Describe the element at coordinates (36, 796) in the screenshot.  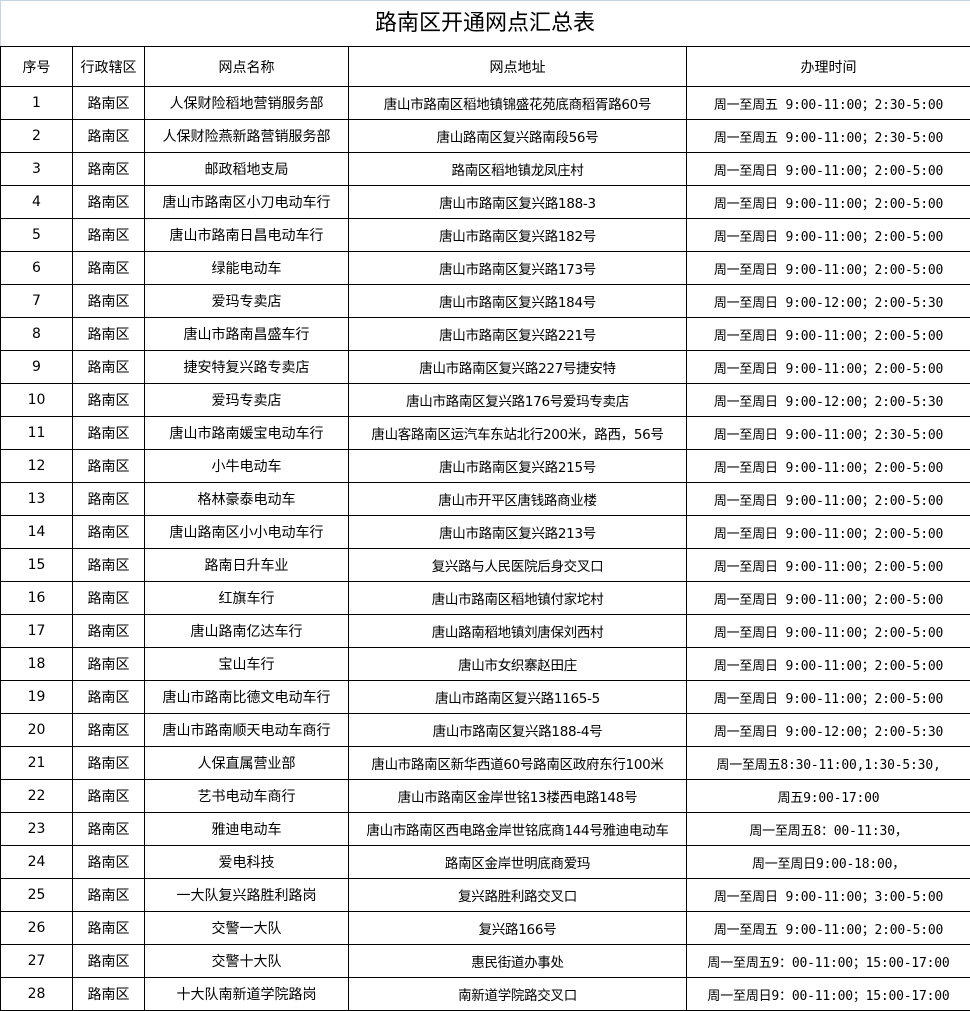
I see `cell-index: 22` at that location.